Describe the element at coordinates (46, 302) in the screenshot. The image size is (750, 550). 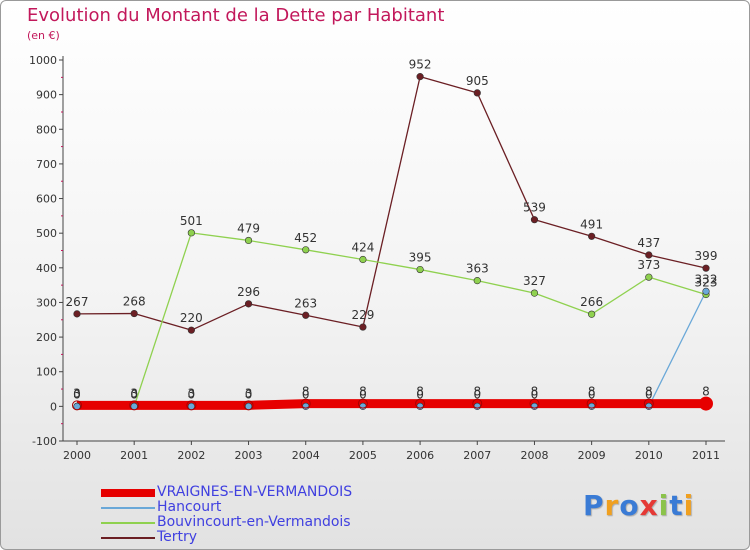
I see `y-tick-label: 300` at that location.